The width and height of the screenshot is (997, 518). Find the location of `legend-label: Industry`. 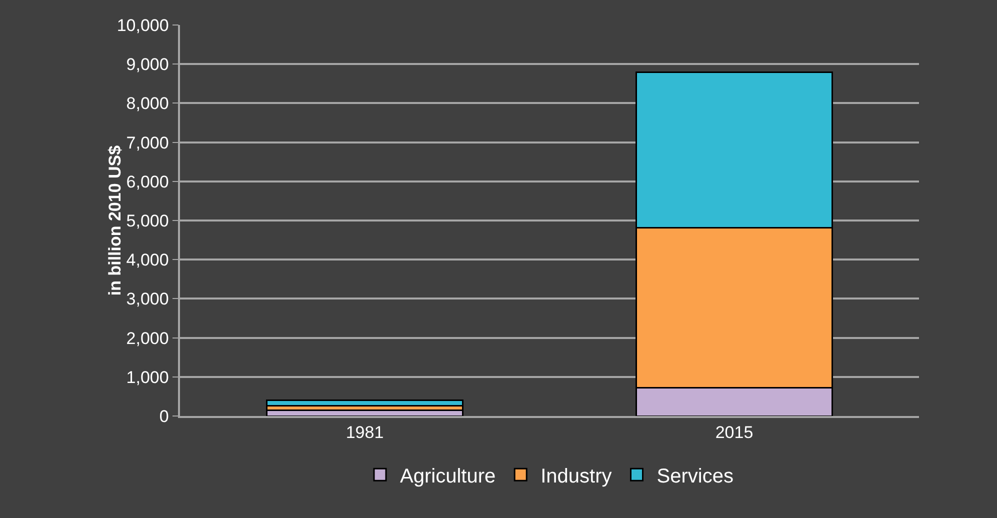

legend-label: Industry is located at coordinates (576, 476).